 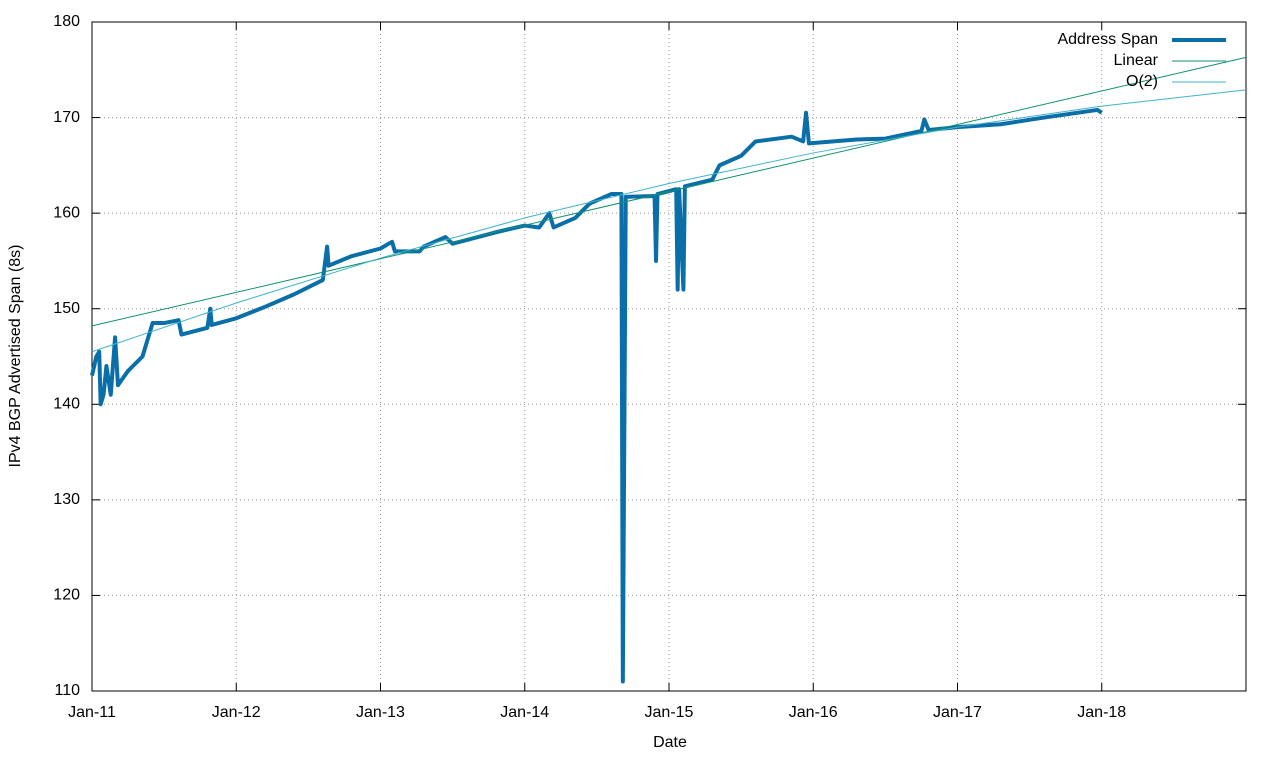 What do you see at coordinates (380, 712) in the screenshot?
I see `x-tick-label: Jan-13` at bounding box center [380, 712].